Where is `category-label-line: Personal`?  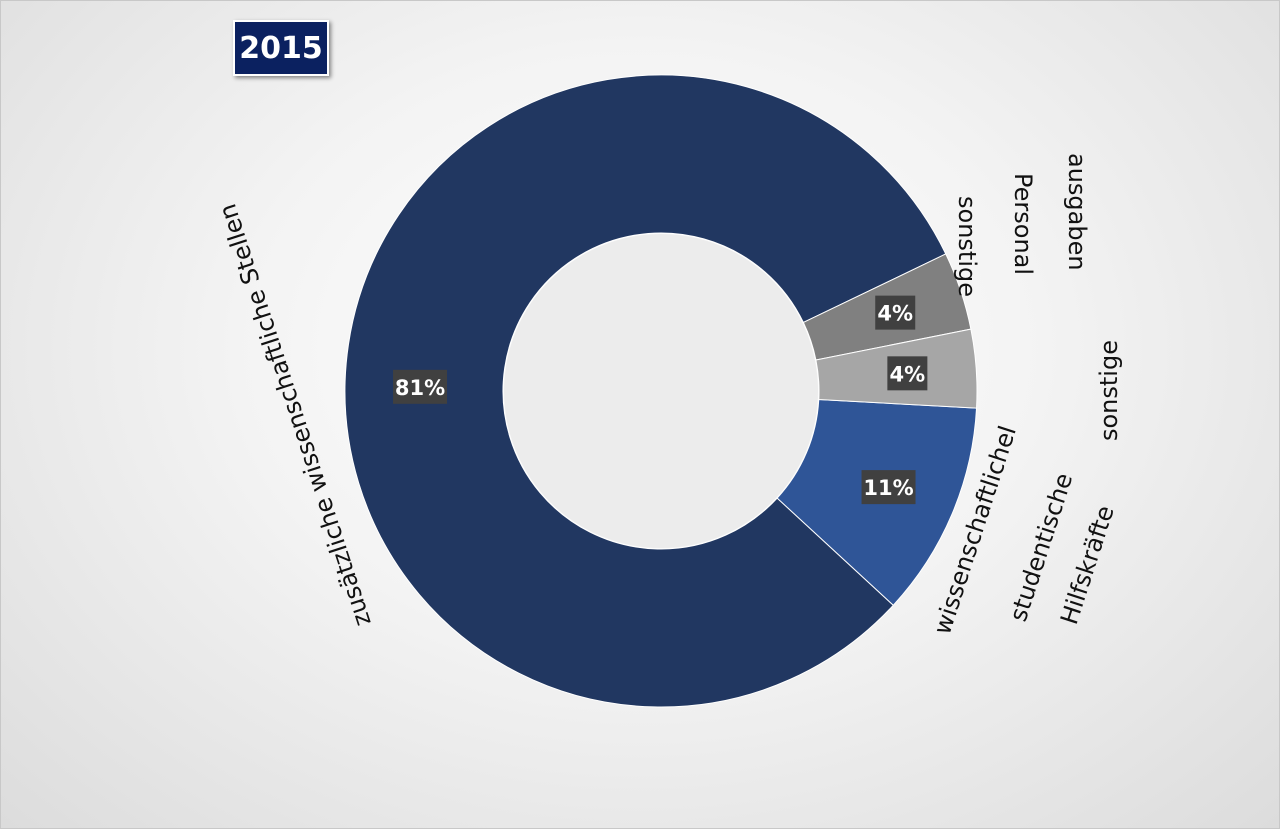
category-label-line: Personal is located at coordinates (1023, 224).